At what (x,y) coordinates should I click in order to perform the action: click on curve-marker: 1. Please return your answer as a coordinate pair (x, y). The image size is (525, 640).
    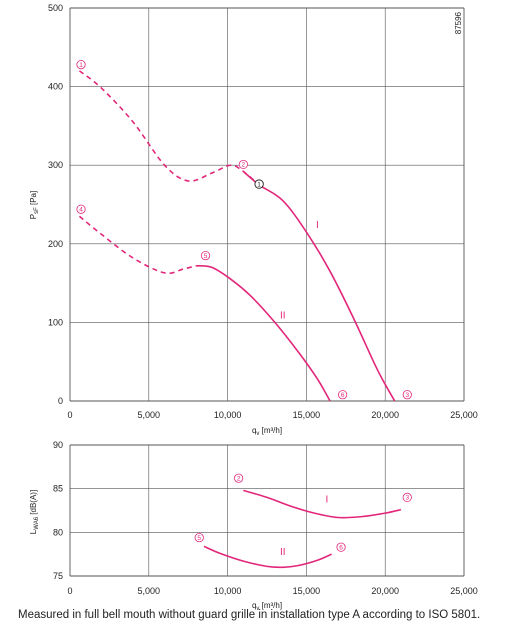
    Looking at the image, I should click on (81, 64).